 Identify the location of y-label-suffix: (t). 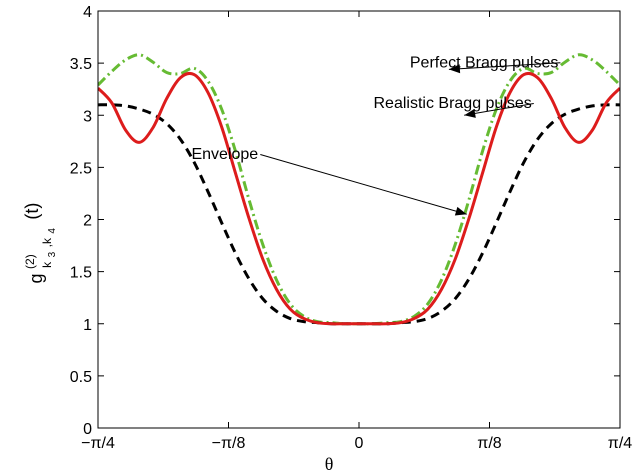
(32, 211).